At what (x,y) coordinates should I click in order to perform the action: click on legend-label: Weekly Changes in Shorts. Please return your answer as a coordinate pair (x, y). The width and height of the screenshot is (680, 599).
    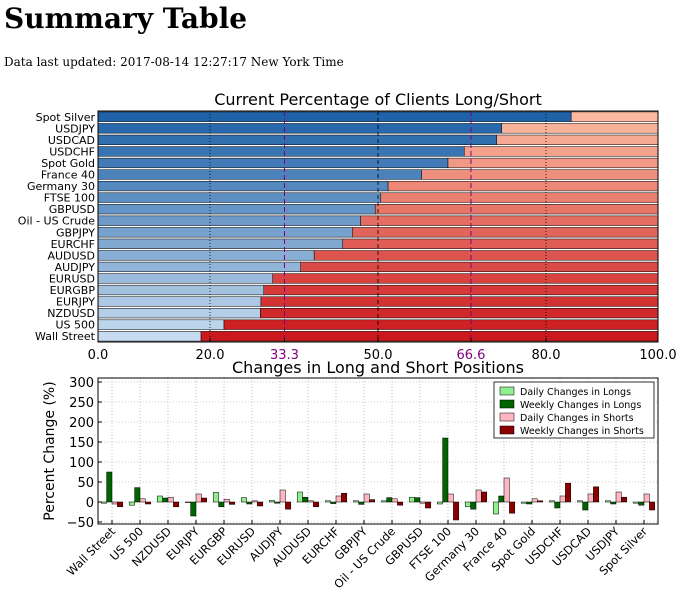
    Looking at the image, I should click on (582, 431).